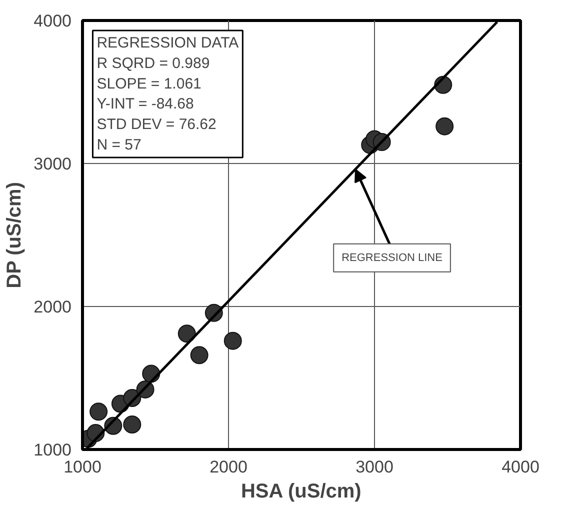  What do you see at coordinates (375, 467) in the screenshot?
I see `x-tick-label: 3000` at bounding box center [375, 467].